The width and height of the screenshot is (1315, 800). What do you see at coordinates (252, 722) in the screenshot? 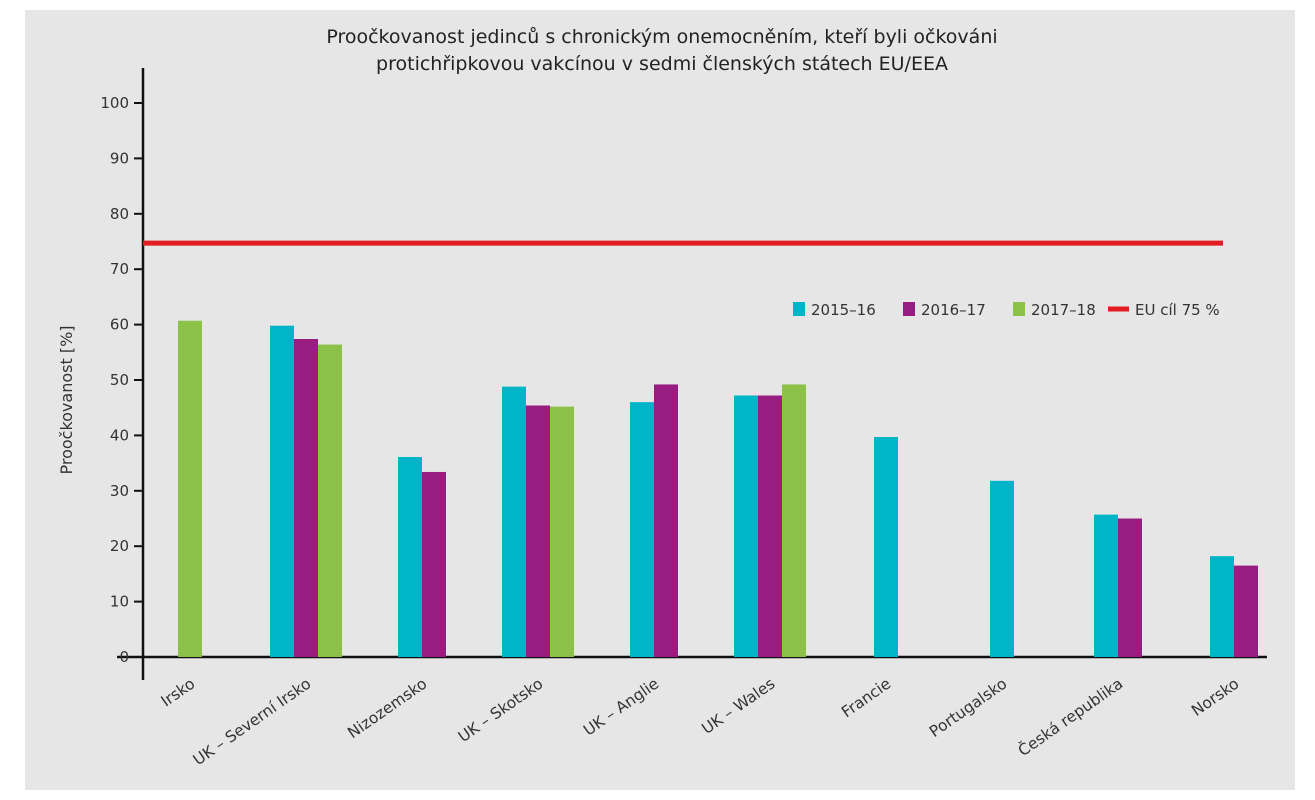
I see `x-category-label: UK – Severní Irsko` at bounding box center [252, 722].